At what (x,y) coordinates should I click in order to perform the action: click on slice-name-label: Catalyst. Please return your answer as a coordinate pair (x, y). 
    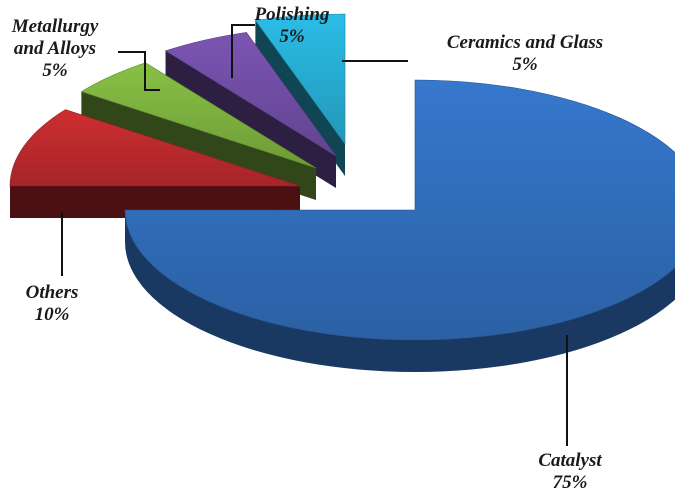
    Looking at the image, I should click on (570, 460).